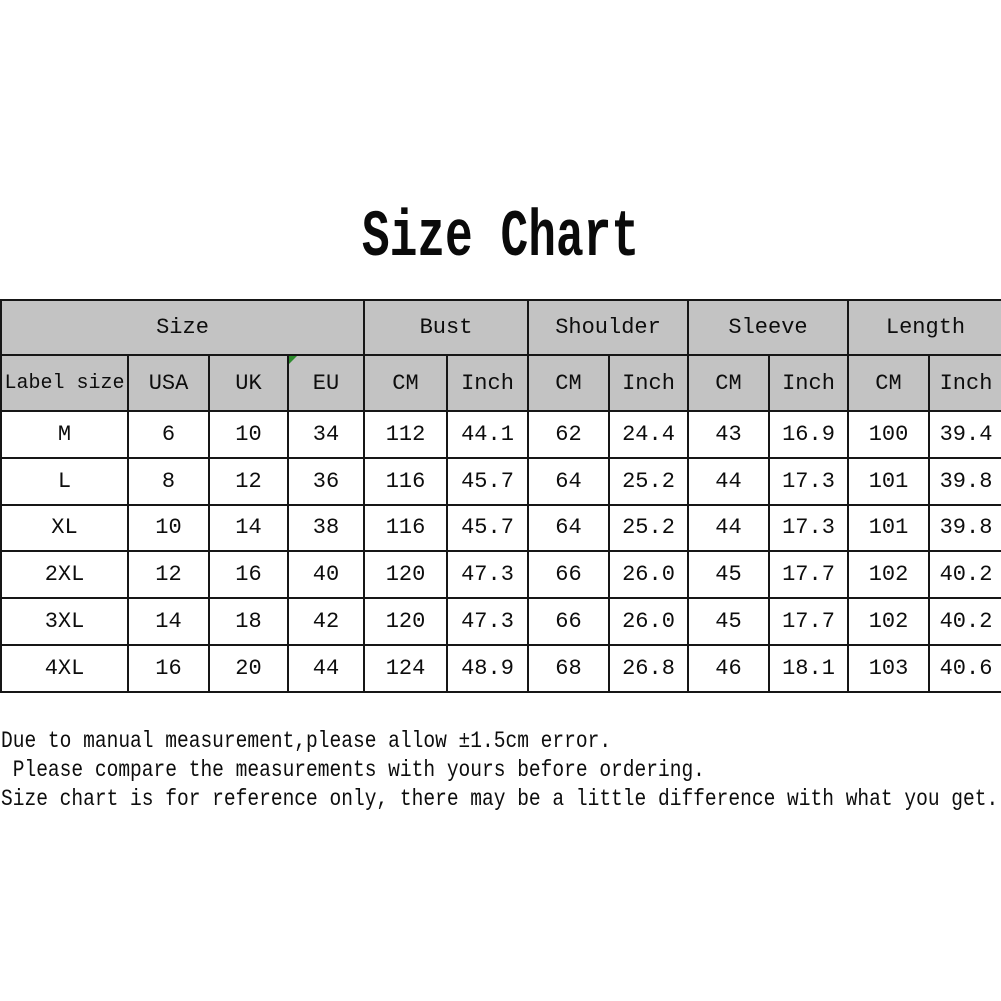  I want to click on green-corner-marker-icon, so click(293, 360).